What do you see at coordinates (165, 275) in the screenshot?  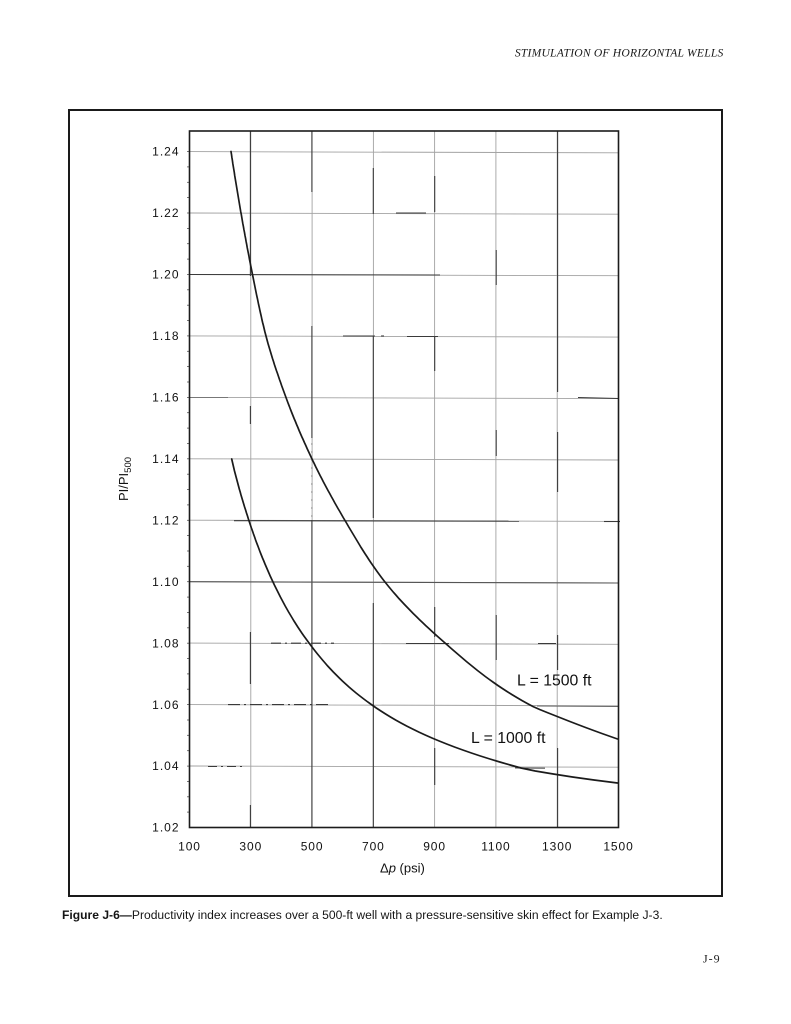 I see `svg-text: 1.20` at bounding box center [165, 275].